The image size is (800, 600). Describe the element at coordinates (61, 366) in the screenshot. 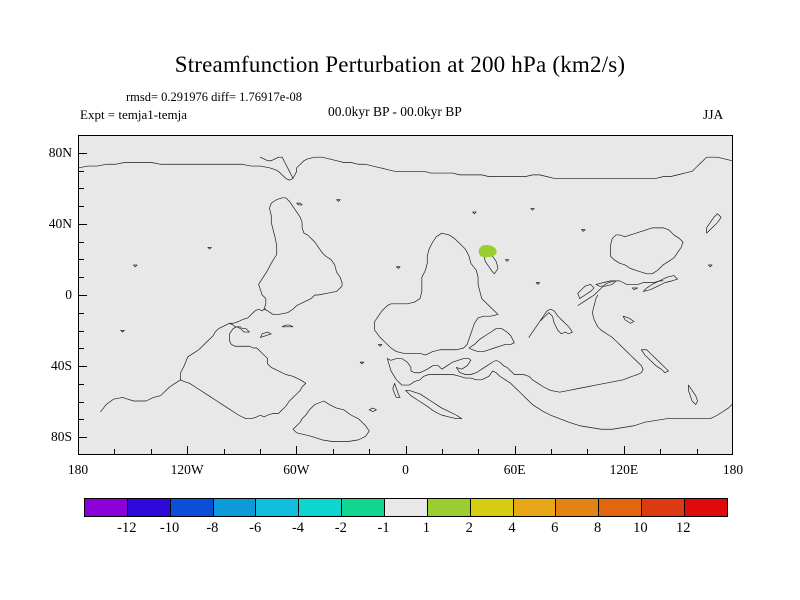

I see `y-axis-label: 40S` at that location.